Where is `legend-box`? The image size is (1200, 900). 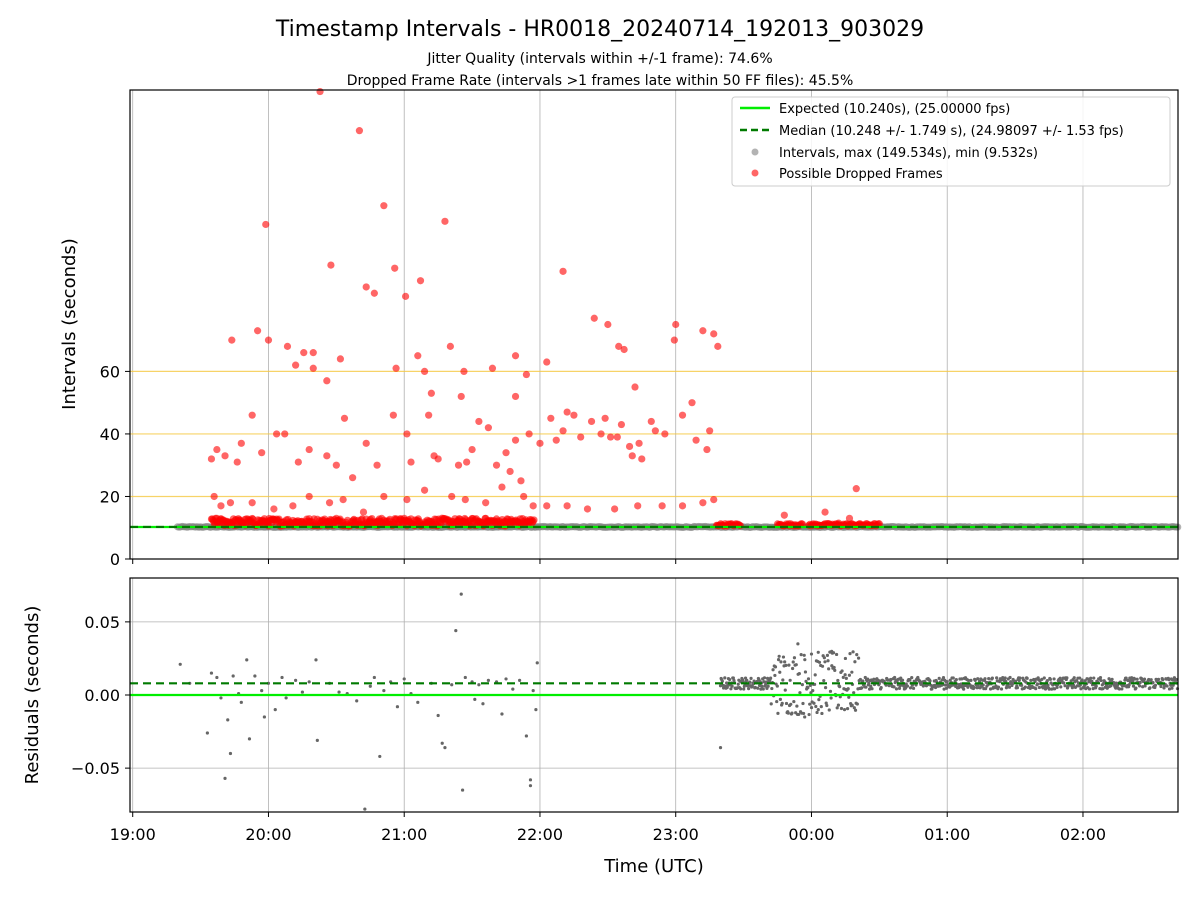
legend-box is located at coordinates (951, 141).